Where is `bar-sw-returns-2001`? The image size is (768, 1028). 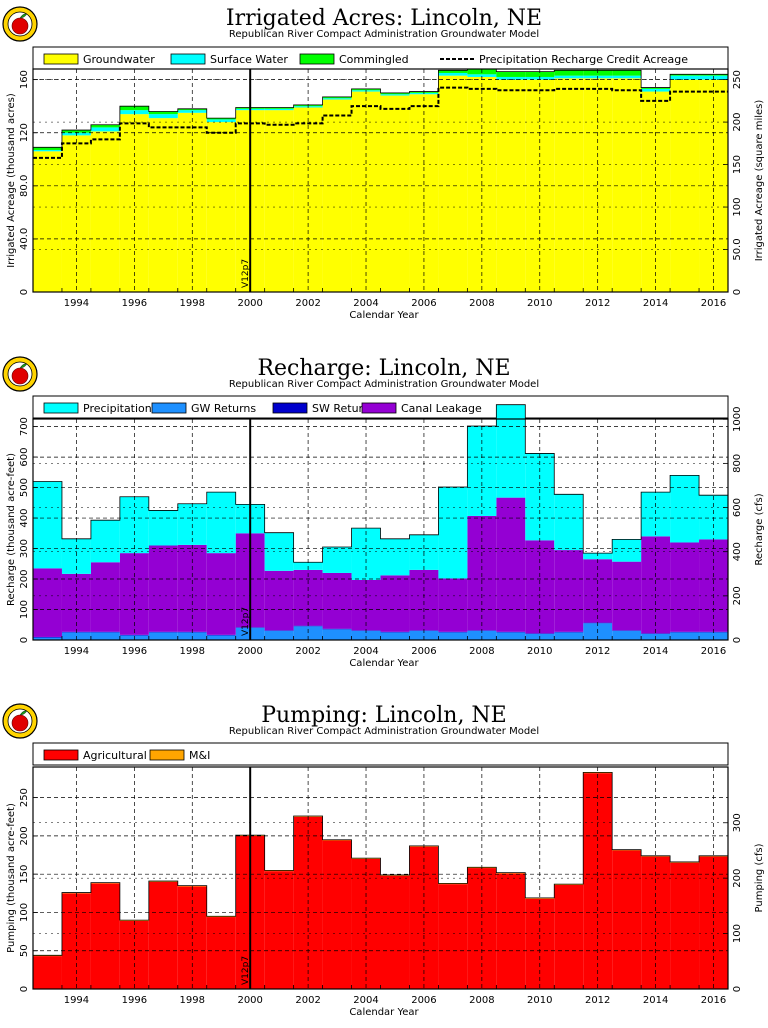
bar-sw-returns-2001 is located at coordinates (279, 630).